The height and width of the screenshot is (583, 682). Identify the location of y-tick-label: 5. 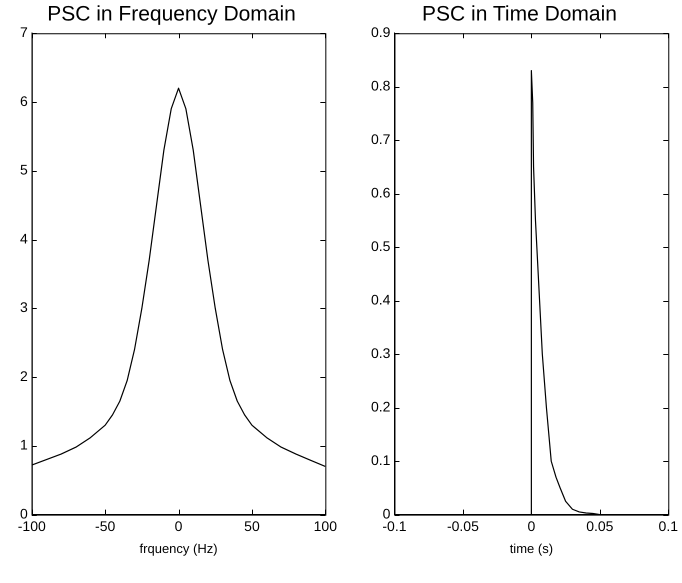
(24, 170).